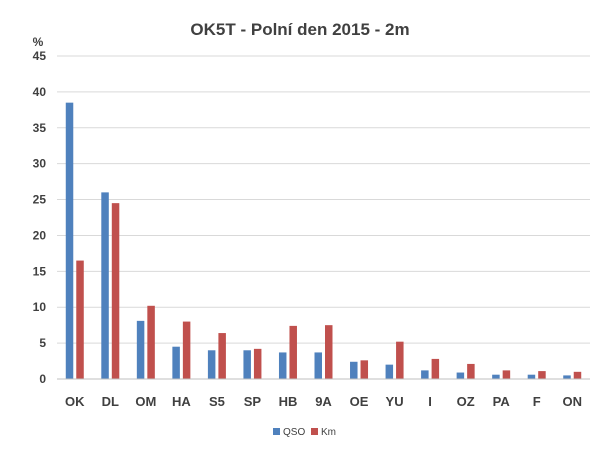  What do you see at coordinates (140, 349) in the screenshot?
I see `bar-qso-om` at bounding box center [140, 349].